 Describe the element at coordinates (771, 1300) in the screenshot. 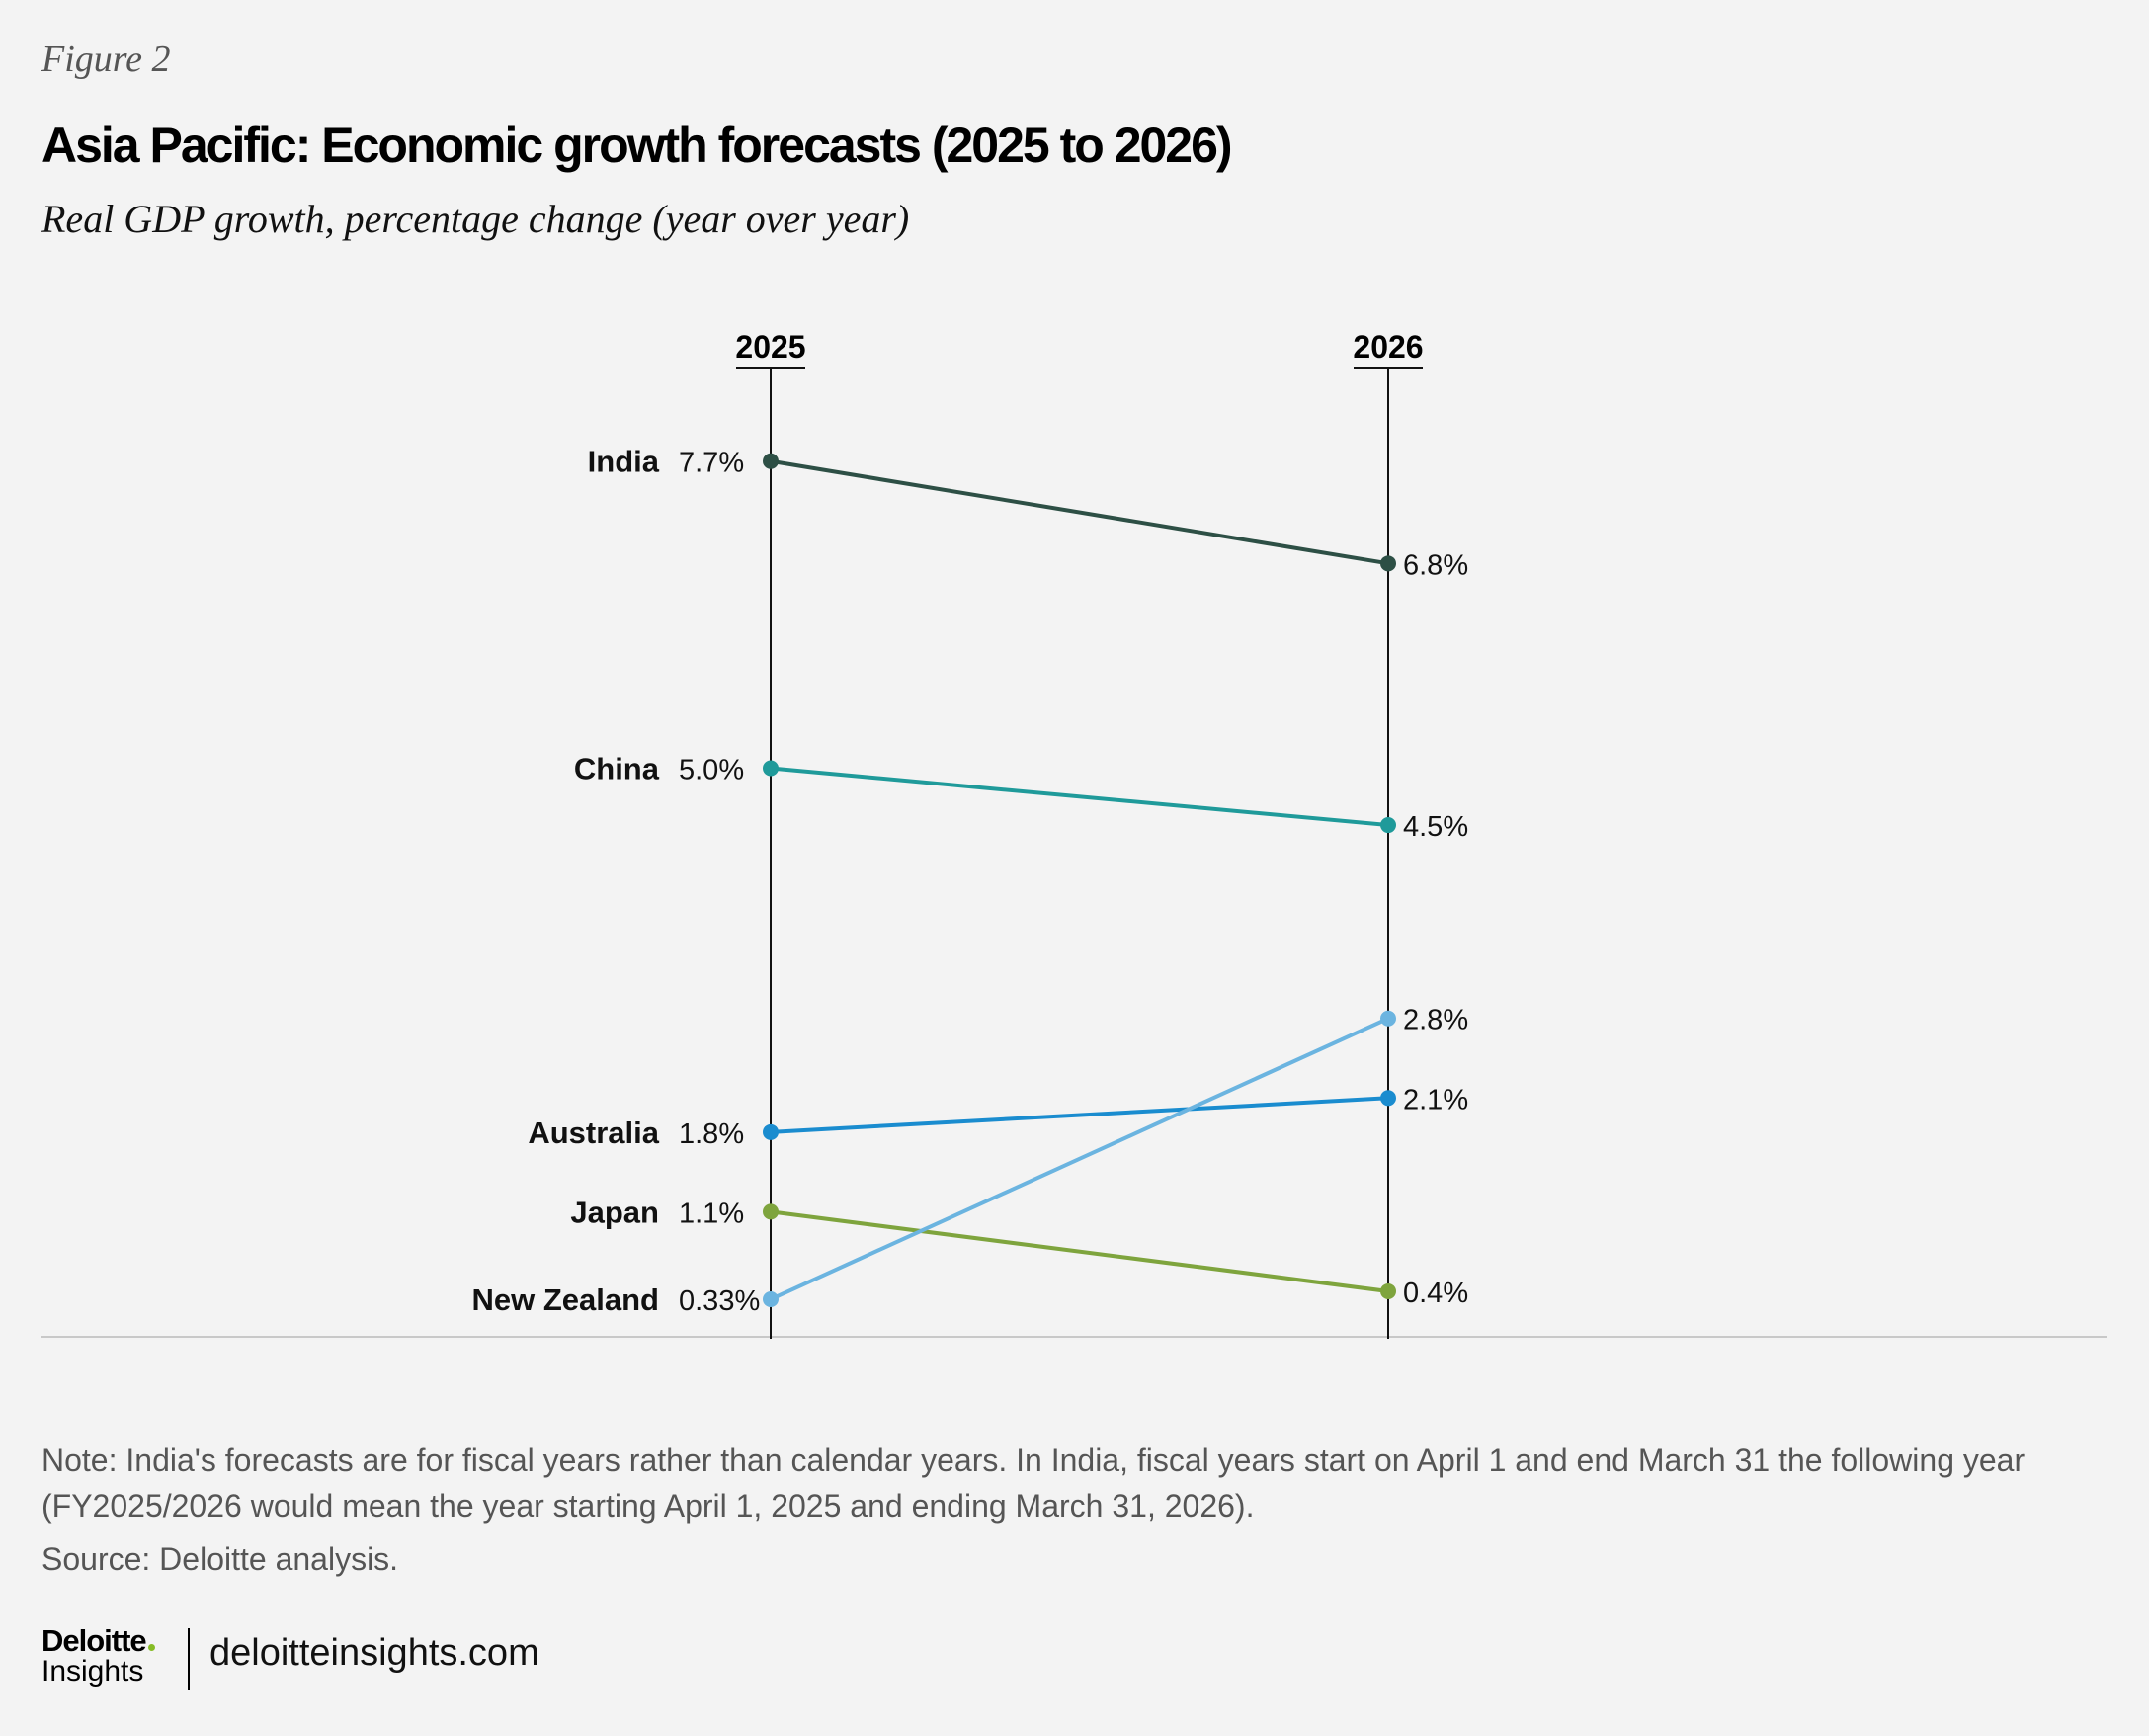

I see `data-point-new-zealand-2025` at that location.